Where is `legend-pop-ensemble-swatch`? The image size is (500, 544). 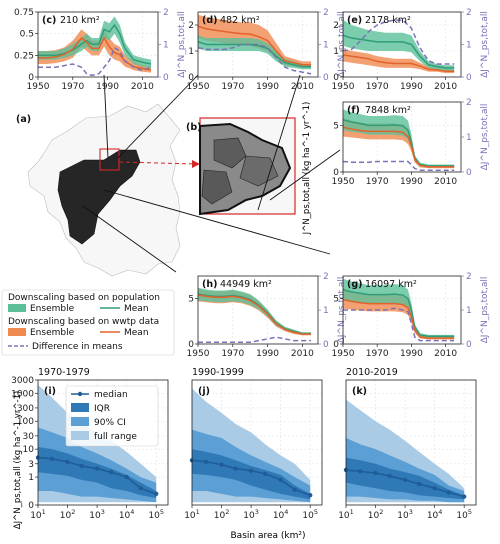
legend-pop-ensemble-swatch is located at coordinates (17, 308).